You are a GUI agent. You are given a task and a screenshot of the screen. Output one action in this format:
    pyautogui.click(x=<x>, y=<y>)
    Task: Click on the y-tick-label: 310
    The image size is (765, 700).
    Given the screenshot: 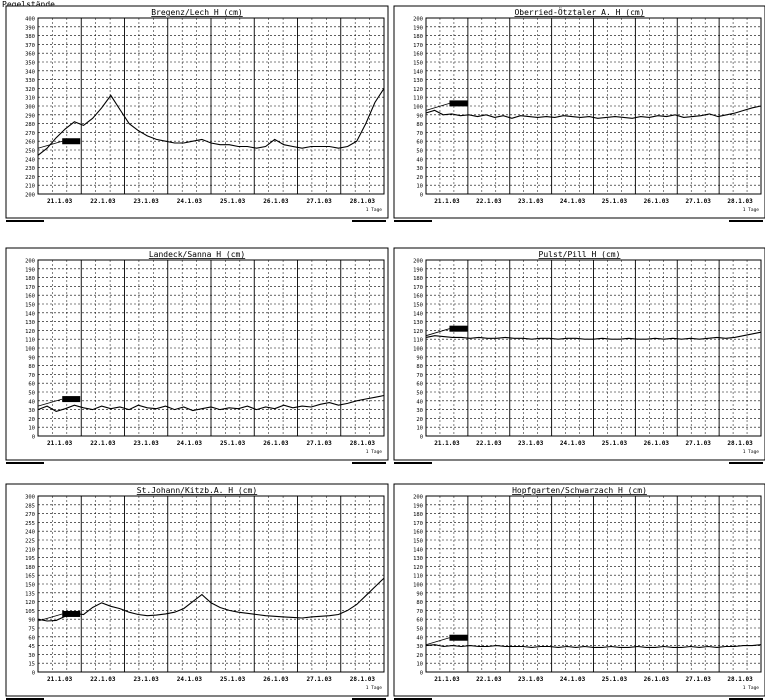 What is the action you would take?
    pyautogui.click(x=30, y=99)
    